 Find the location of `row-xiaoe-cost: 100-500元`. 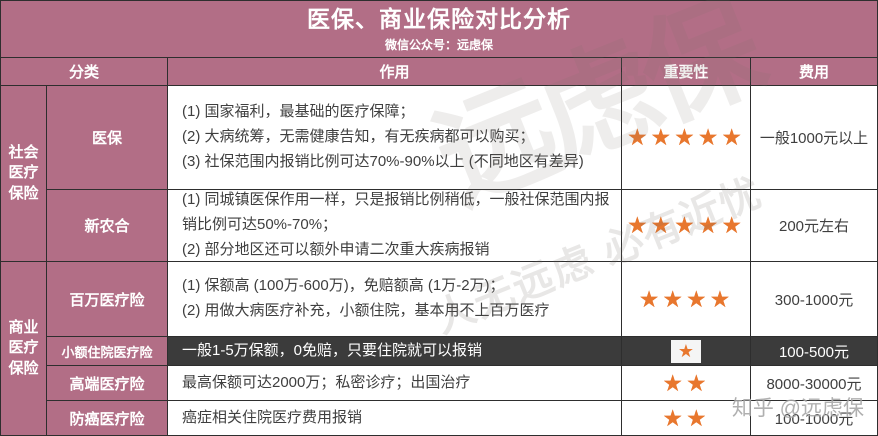

row-xiaoe-cost: 100-500元 is located at coordinates (814, 351).